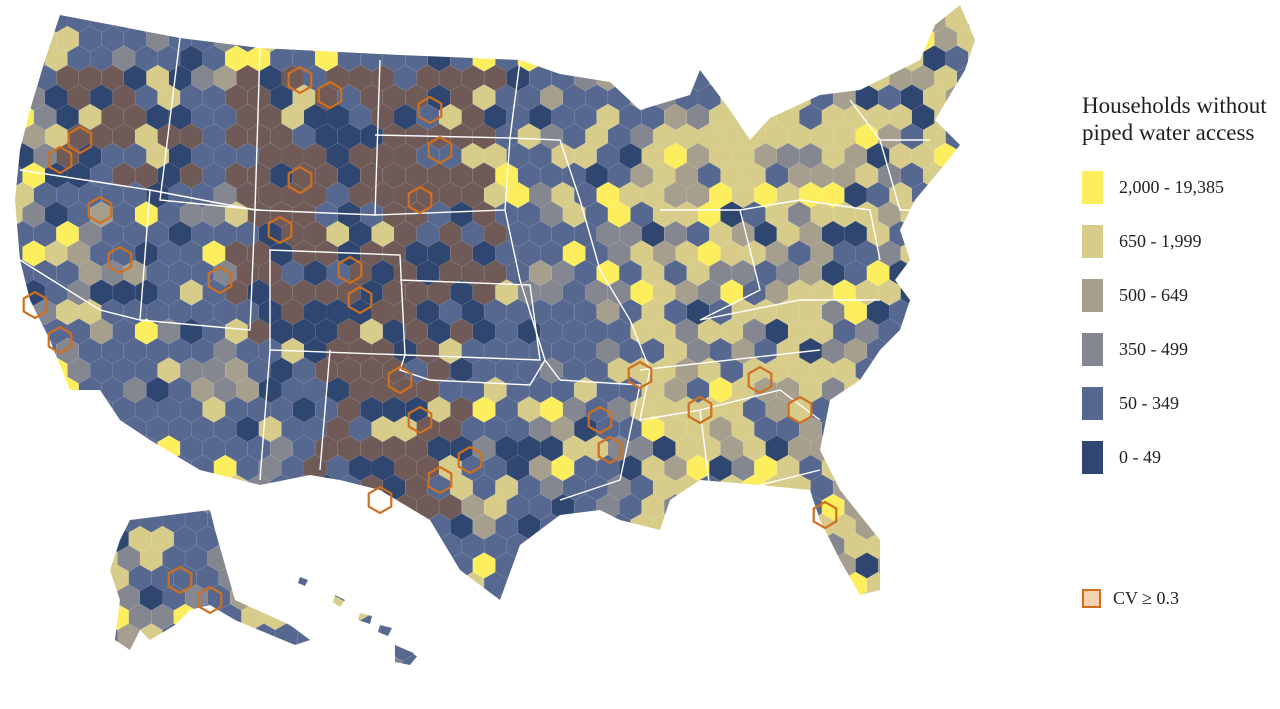  I want to click on legend-swatch, so click(1092, 295).